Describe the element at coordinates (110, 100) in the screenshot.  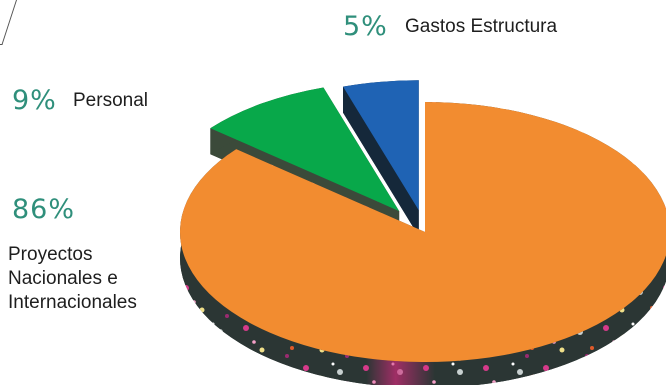
I see `personal-label: Personal` at that location.